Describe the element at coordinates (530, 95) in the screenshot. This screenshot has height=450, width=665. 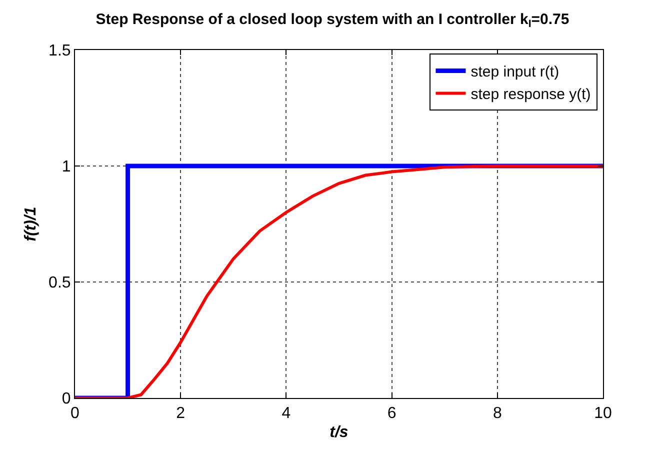
I see `legend-label: step response y(t)` at that location.